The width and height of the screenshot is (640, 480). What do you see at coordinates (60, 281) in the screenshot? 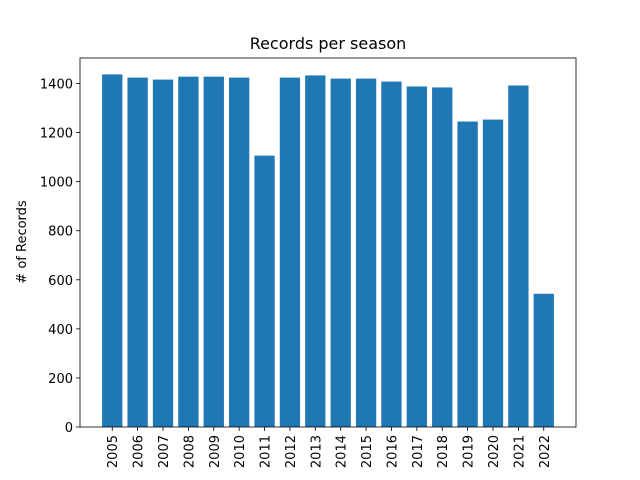
I see `y-tick-label: 600` at bounding box center [60, 281].